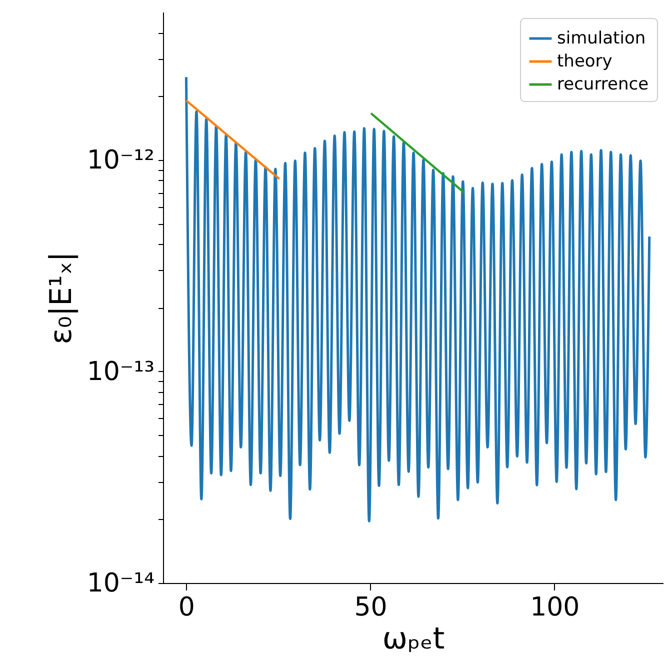  Describe the element at coordinates (120, 583) in the screenshot. I see `y-tick-label: 10⁻¹⁴` at that location.